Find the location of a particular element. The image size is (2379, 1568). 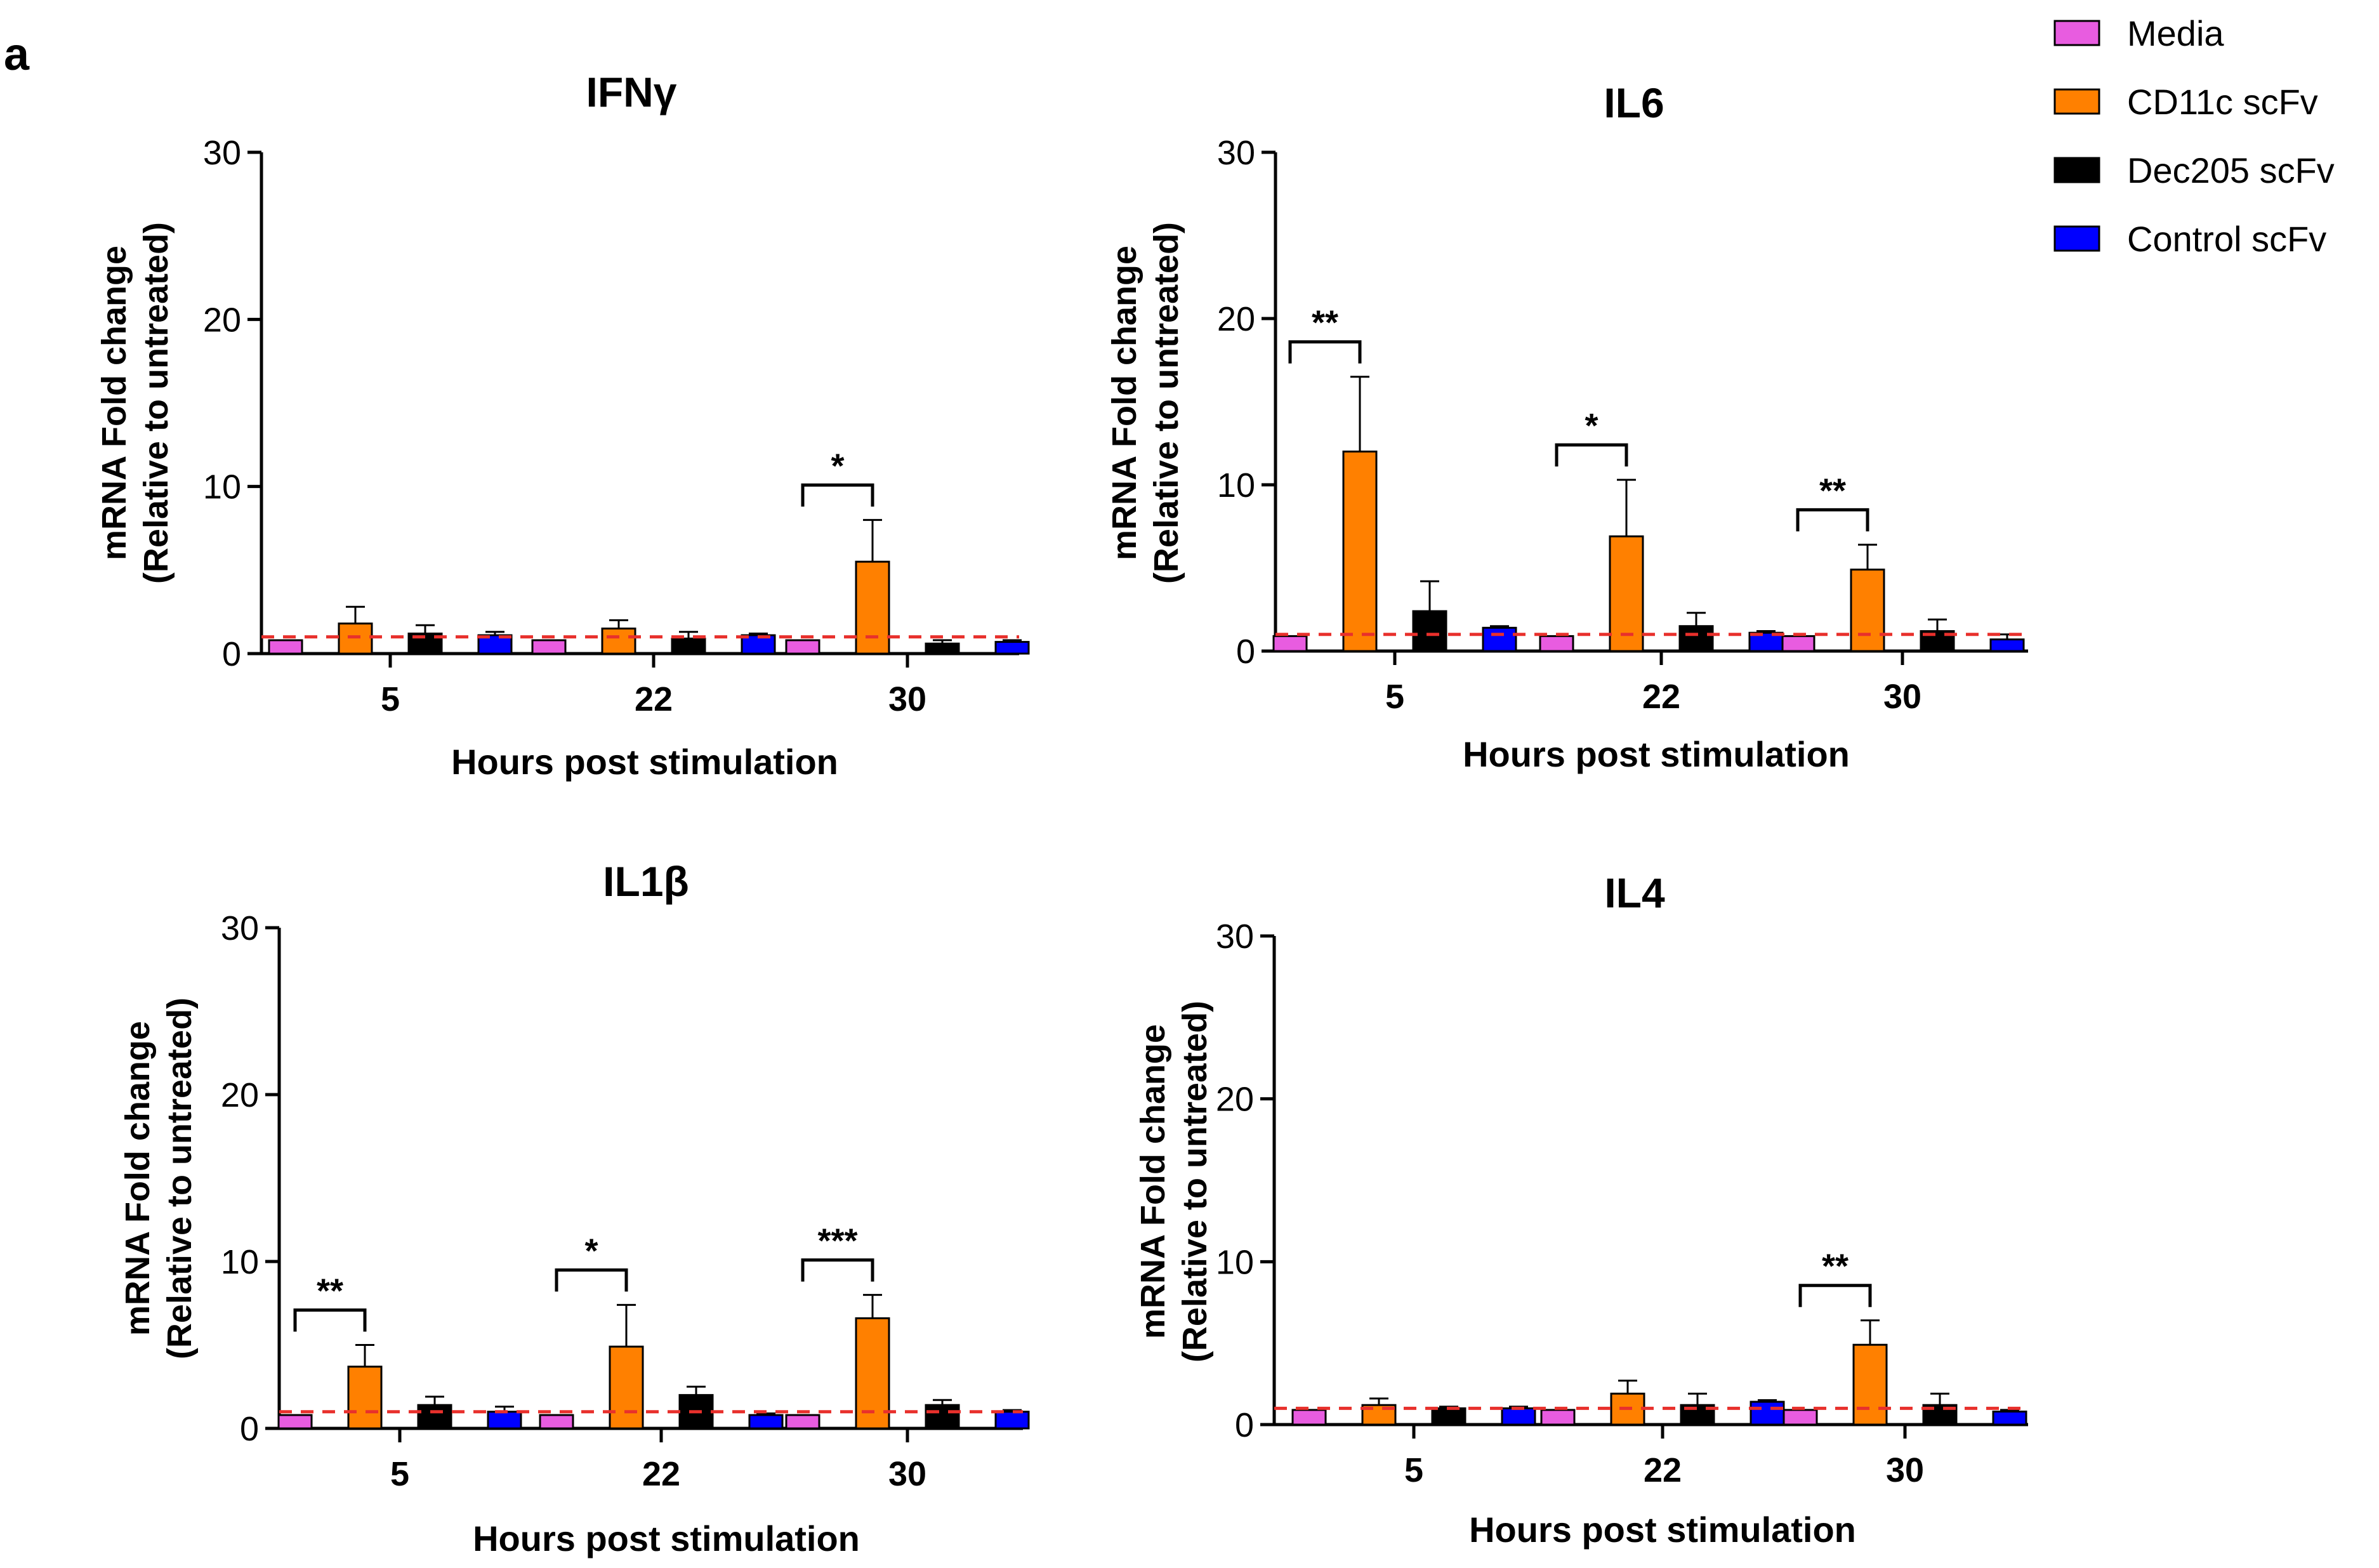

chart-title: IL6 is located at coordinates (1634, 102).